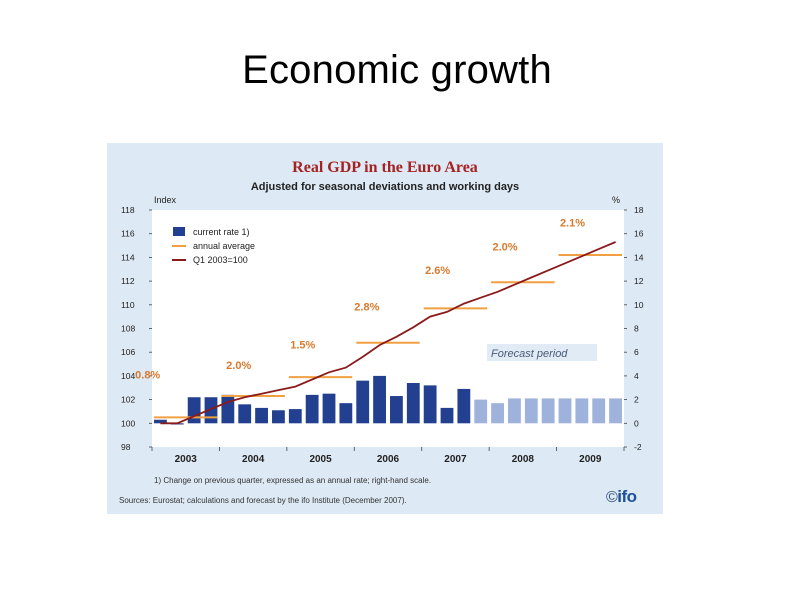  What do you see at coordinates (636, 423) in the screenshot?
I see `right-tick-label: 0` at bounding box center [636, 423].